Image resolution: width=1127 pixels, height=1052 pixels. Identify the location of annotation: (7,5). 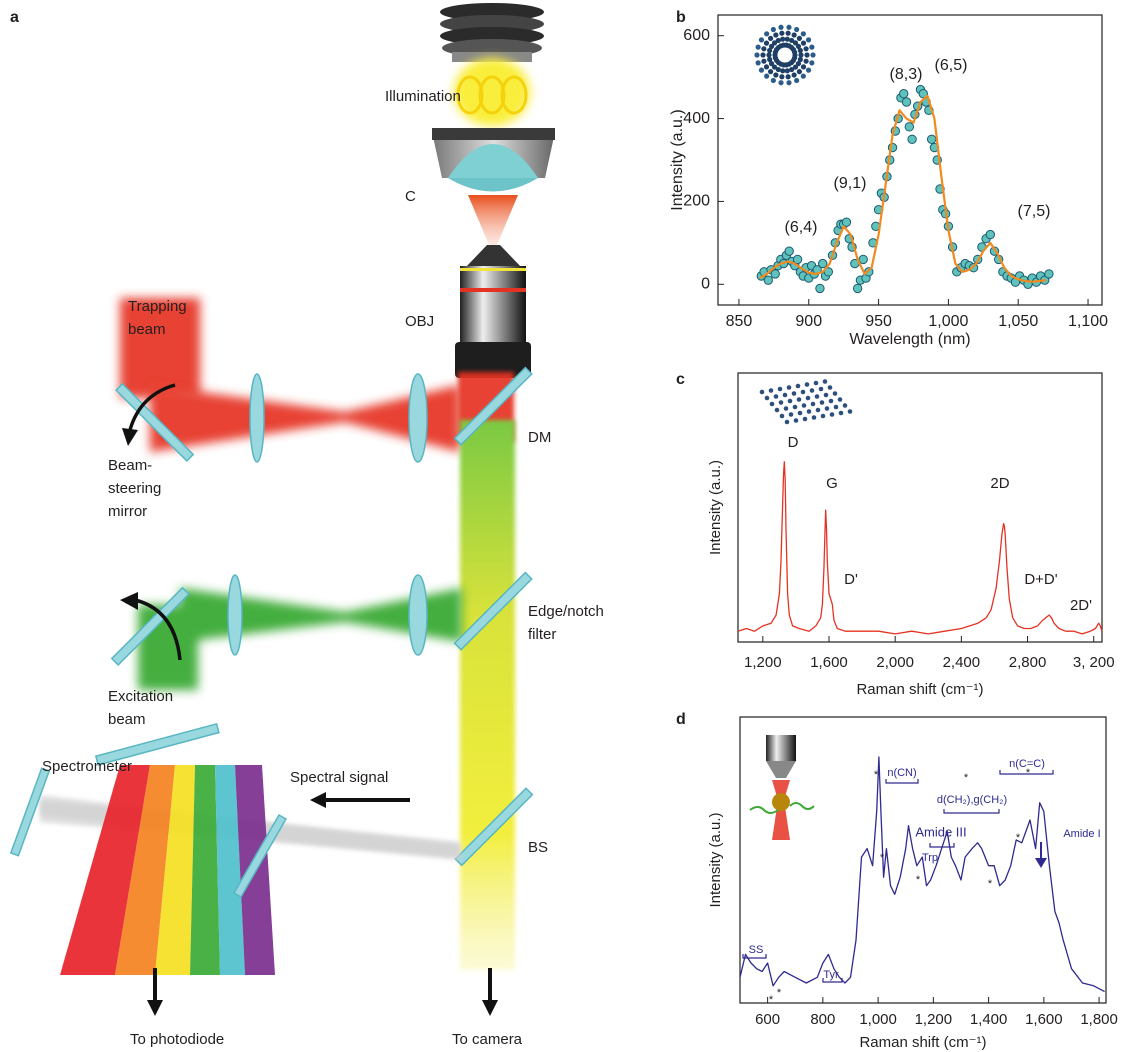
(1034, 211).